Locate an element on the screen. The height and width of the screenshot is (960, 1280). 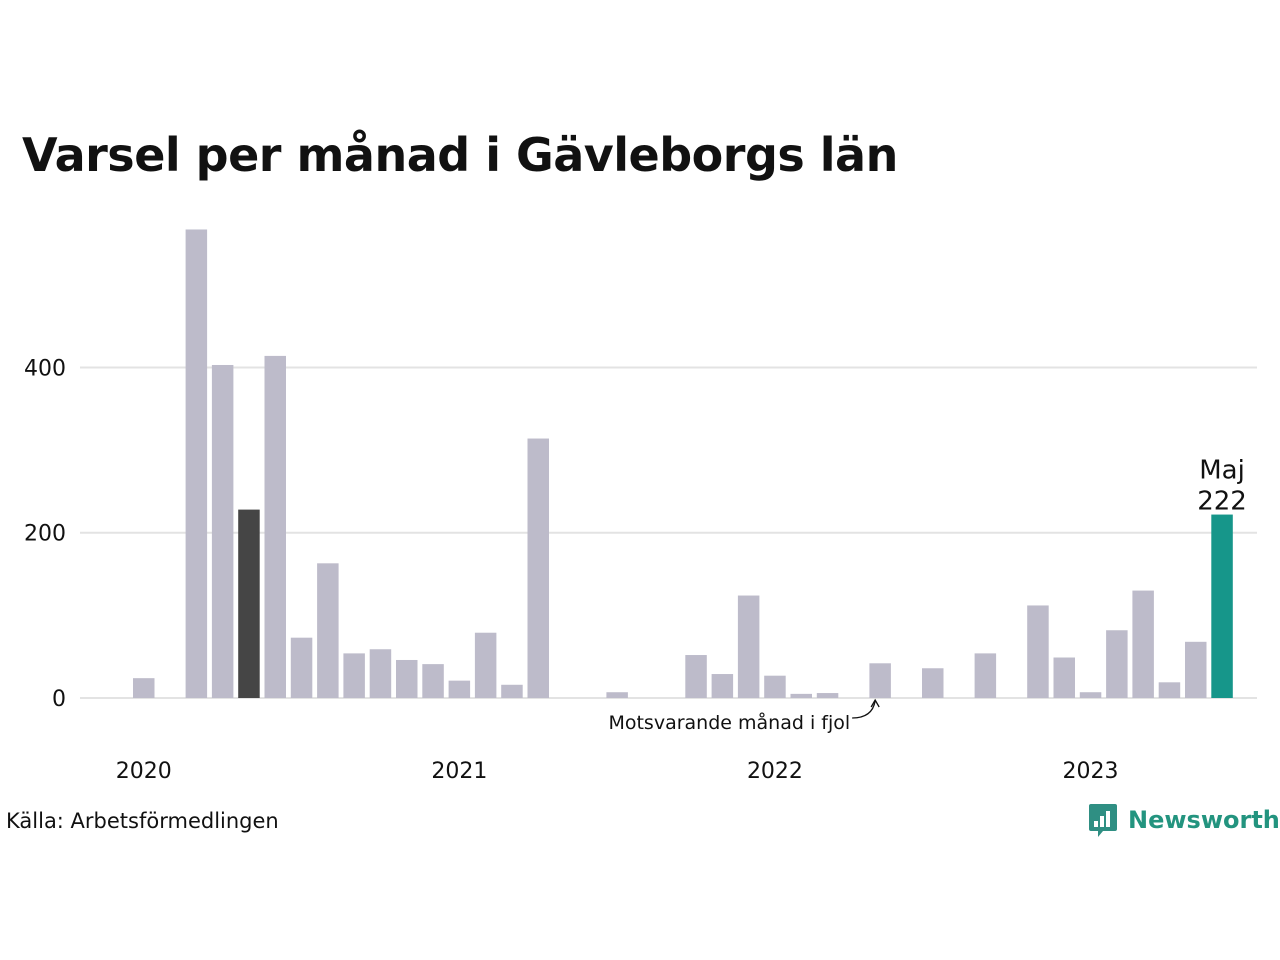
highlight-month-label: Maj is located at coordinates (1222, 471).